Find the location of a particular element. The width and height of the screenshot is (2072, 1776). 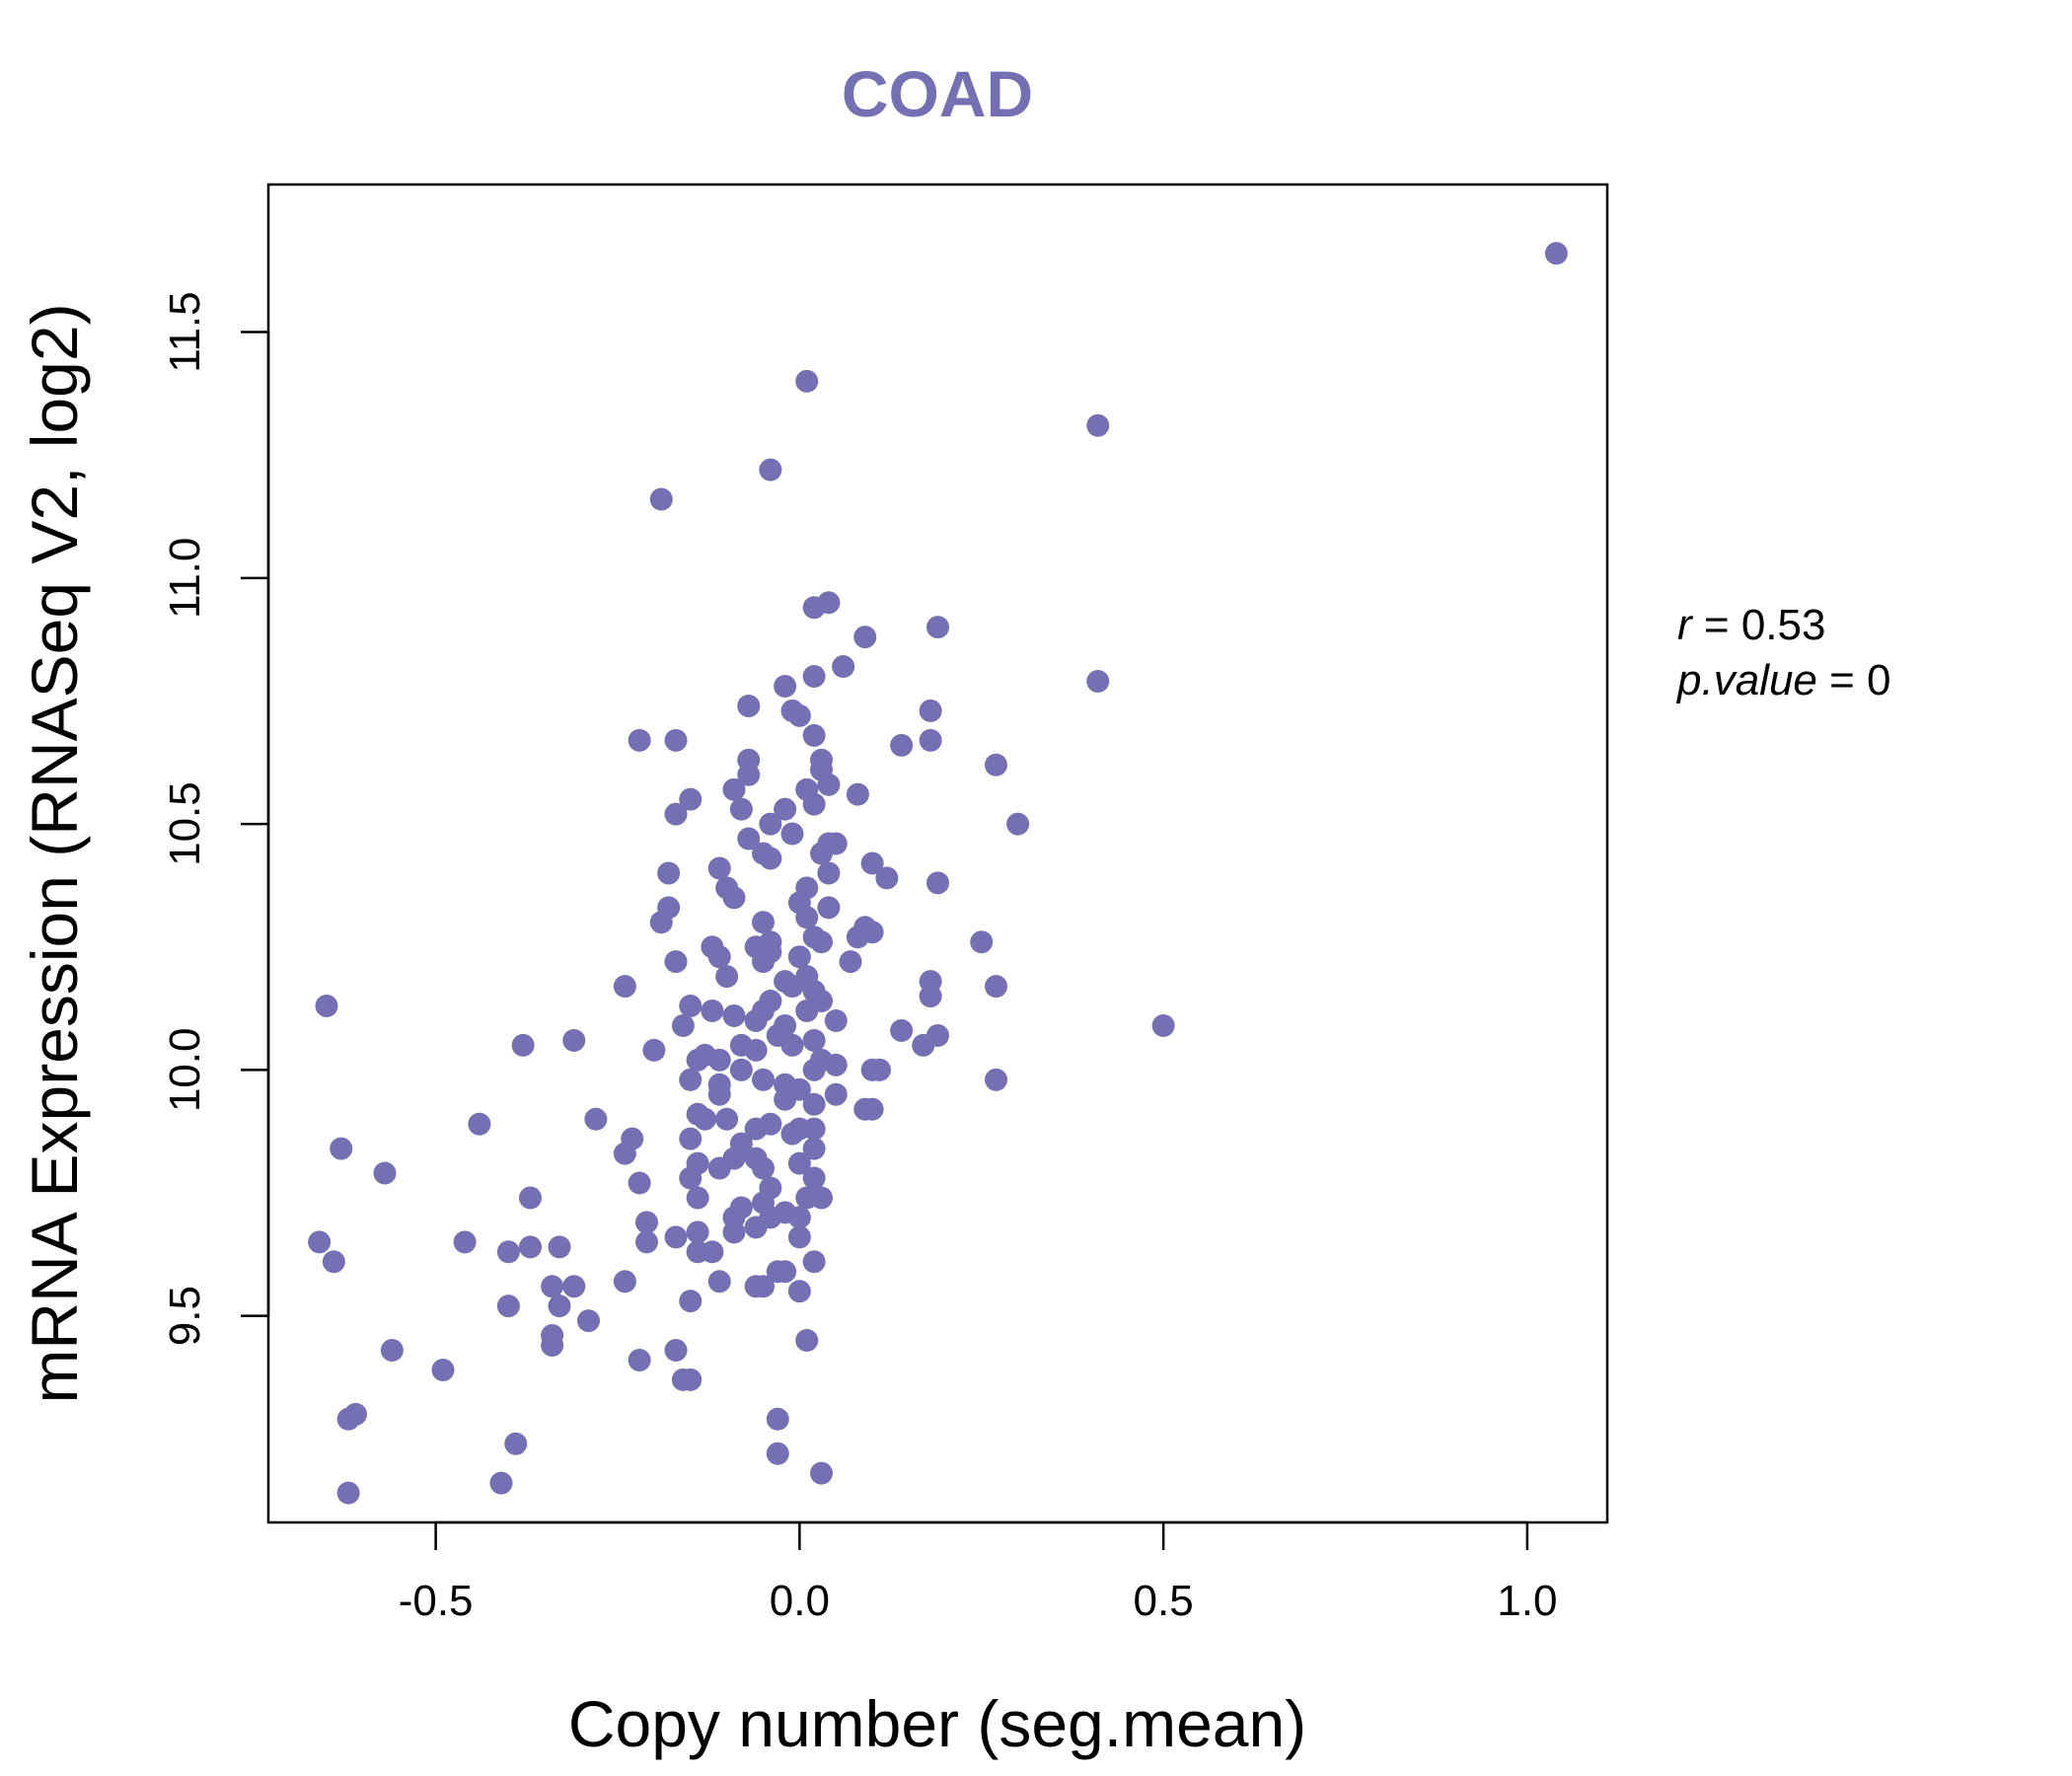

x-axis: -0.5 0.0 0.5 1.0 is located at coordinates (978, 1573).